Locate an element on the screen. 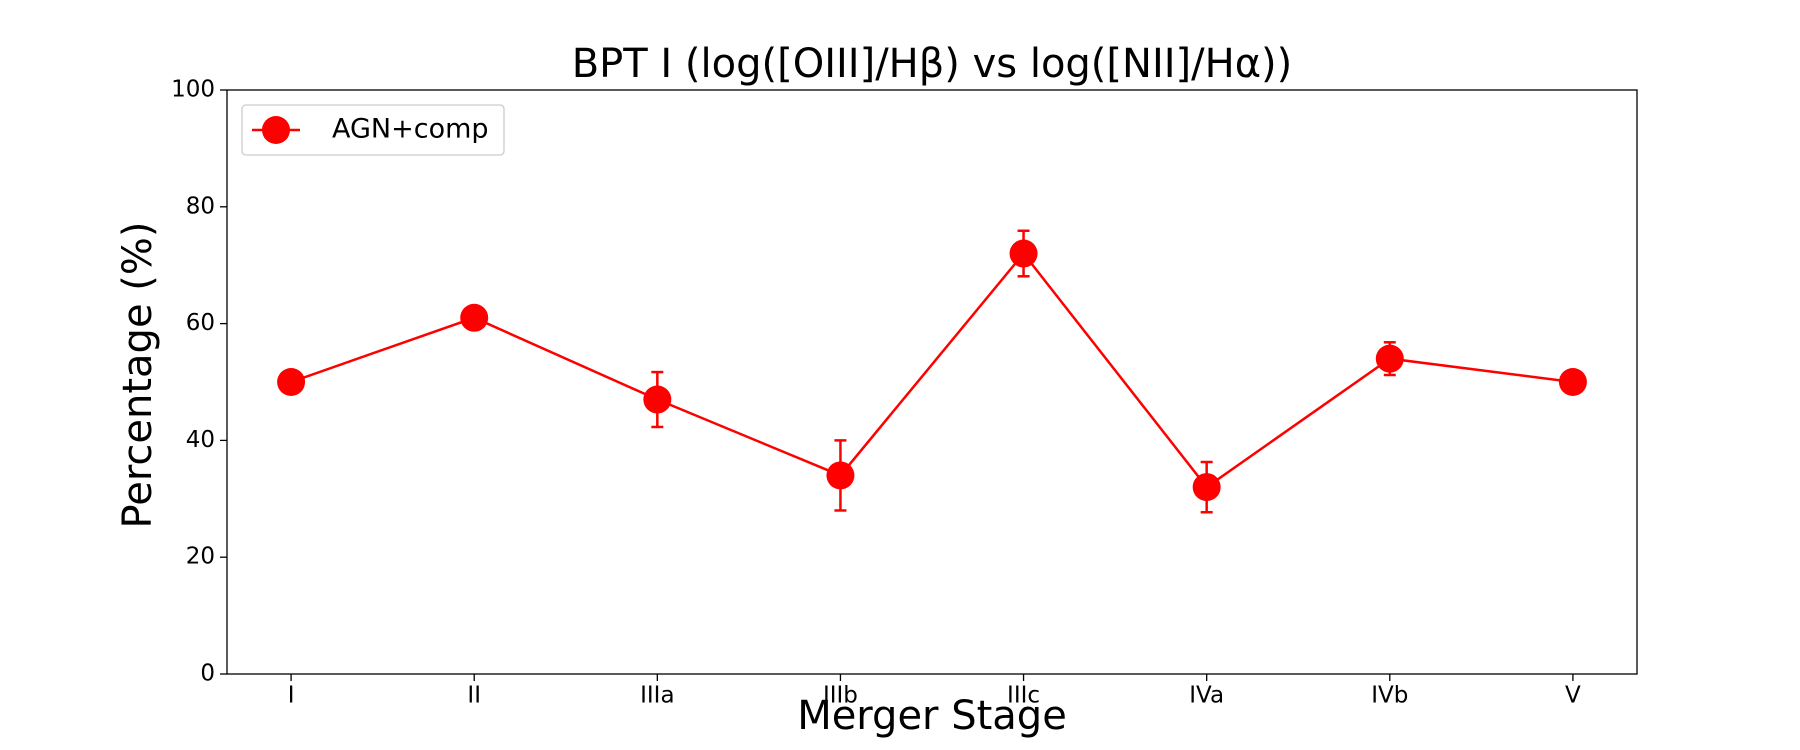  y-tick-label: 100 is located at coordinates (193, 90).